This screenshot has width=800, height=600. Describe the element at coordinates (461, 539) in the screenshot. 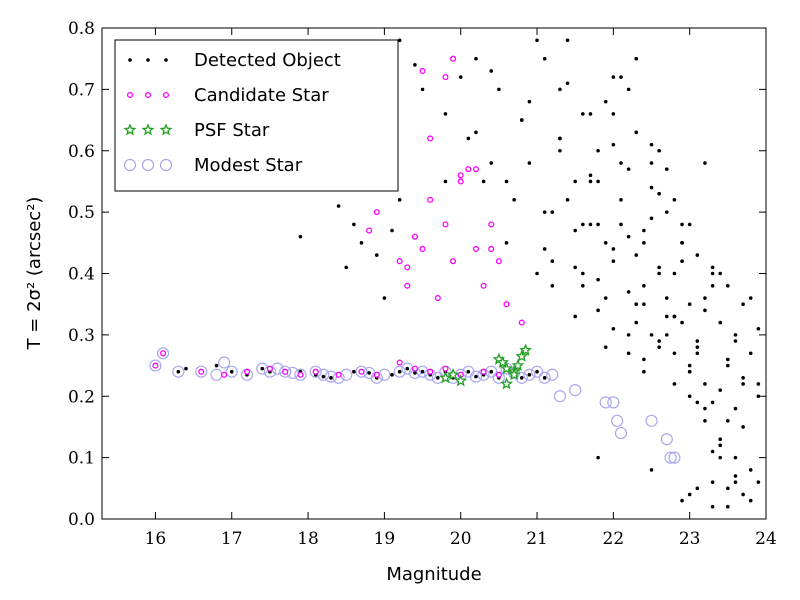

I see `x-tick-label: 20` at that location.